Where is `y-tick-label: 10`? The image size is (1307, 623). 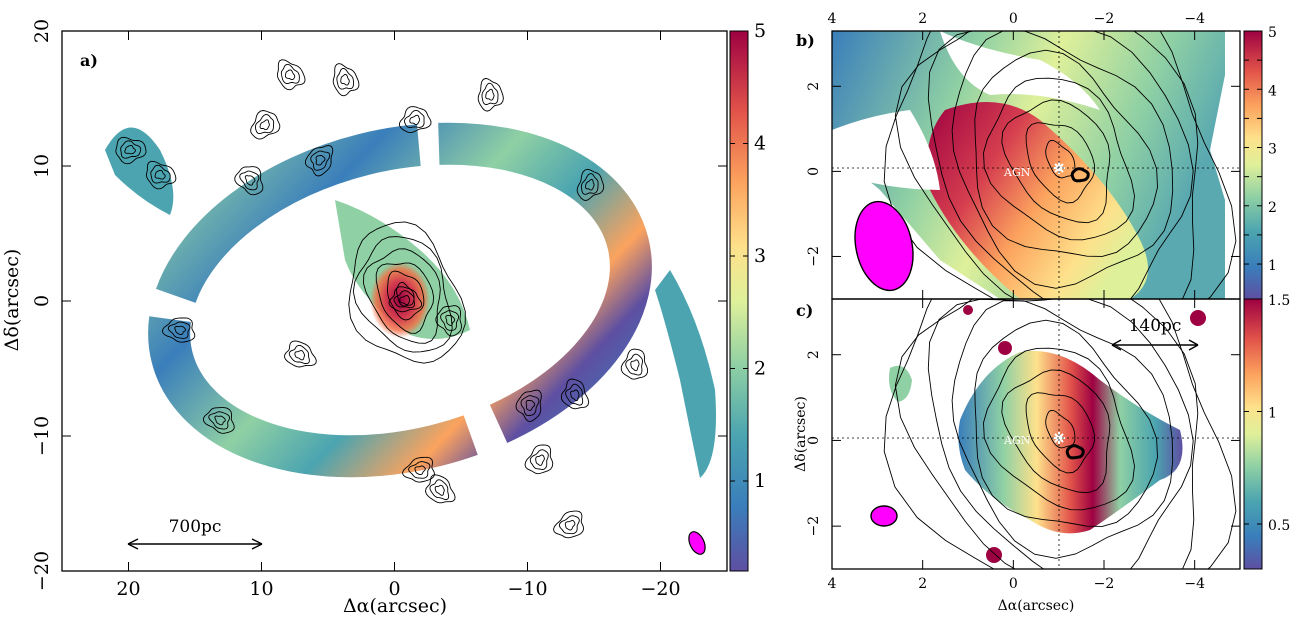
y-tick-label: 10 is located at coordinates (42, 166).